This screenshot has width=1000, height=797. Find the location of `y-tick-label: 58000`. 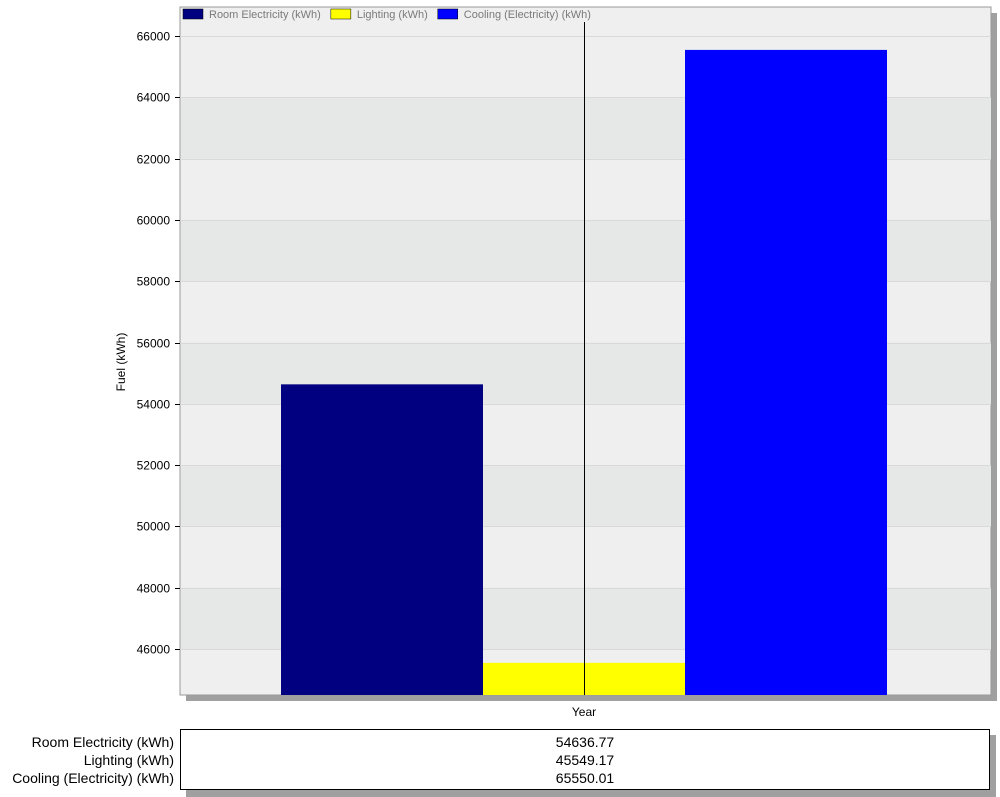

y-tick-label: 58000 is located at coordinates (154, 282).